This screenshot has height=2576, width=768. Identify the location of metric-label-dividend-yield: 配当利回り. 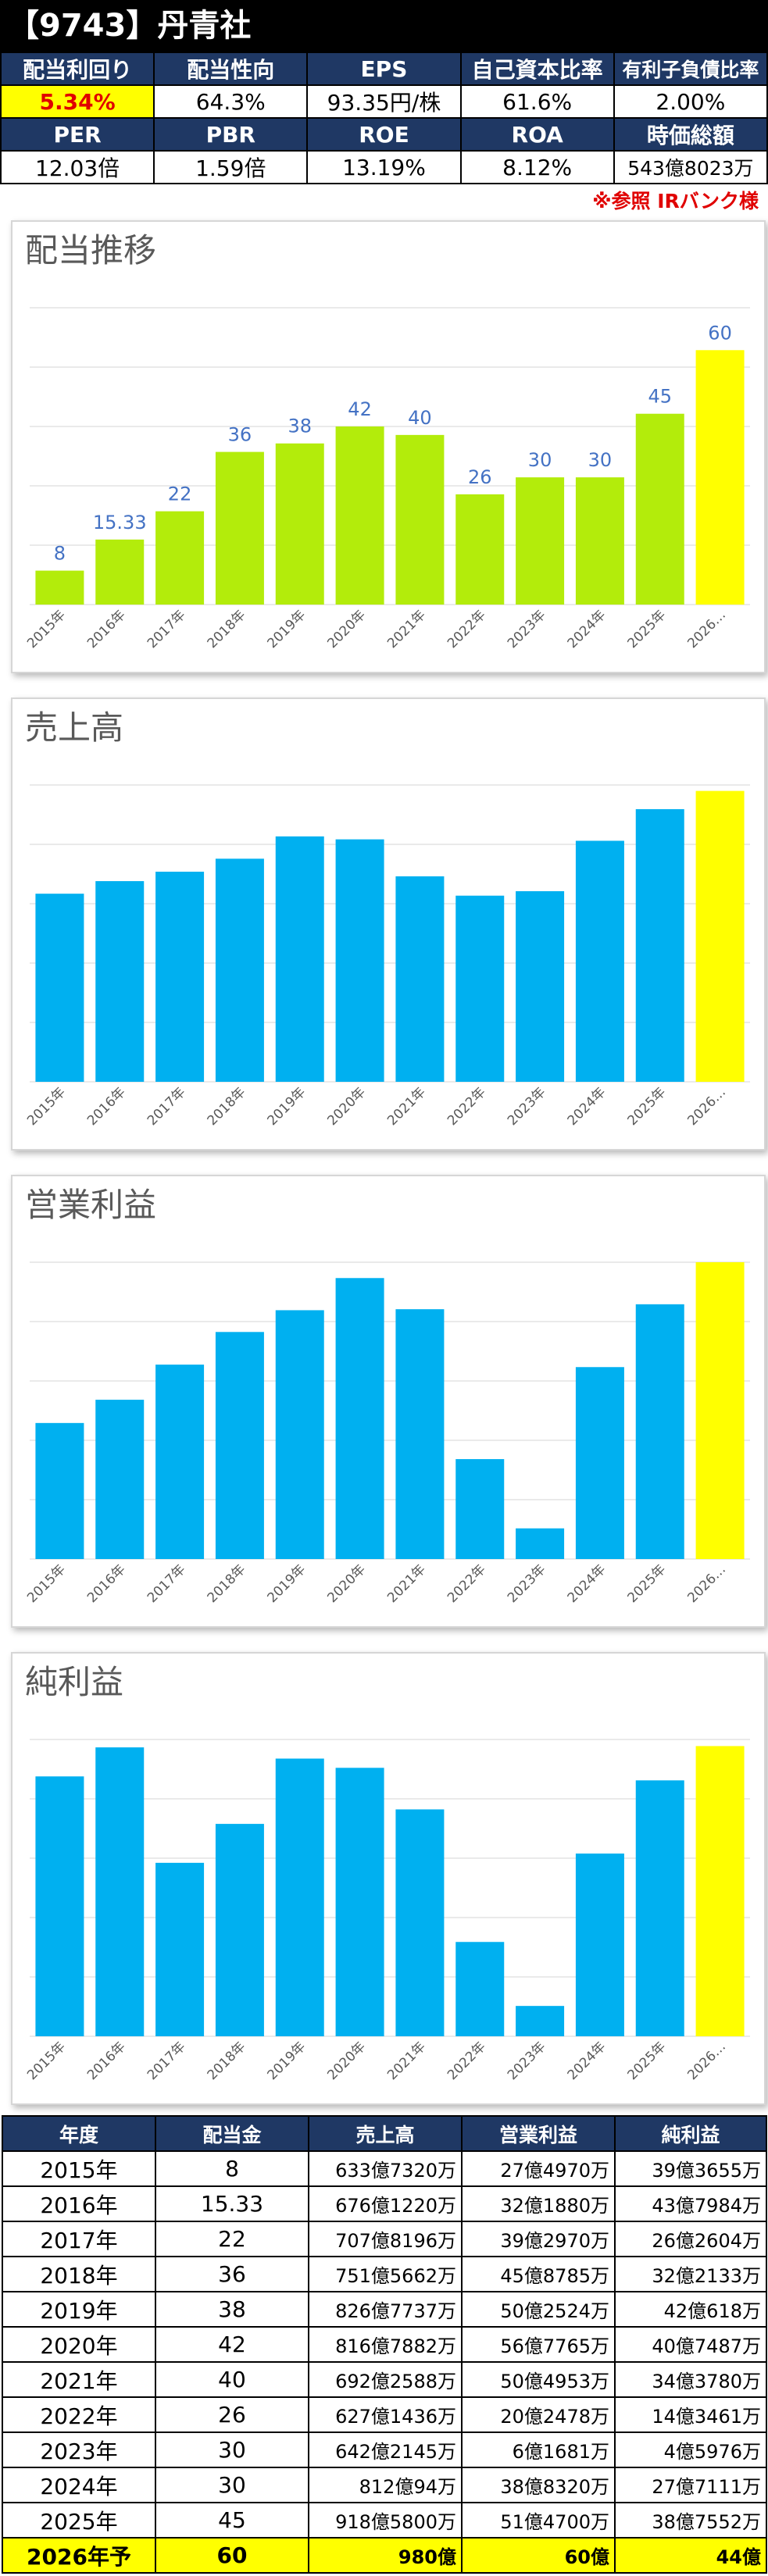
(77, 69).